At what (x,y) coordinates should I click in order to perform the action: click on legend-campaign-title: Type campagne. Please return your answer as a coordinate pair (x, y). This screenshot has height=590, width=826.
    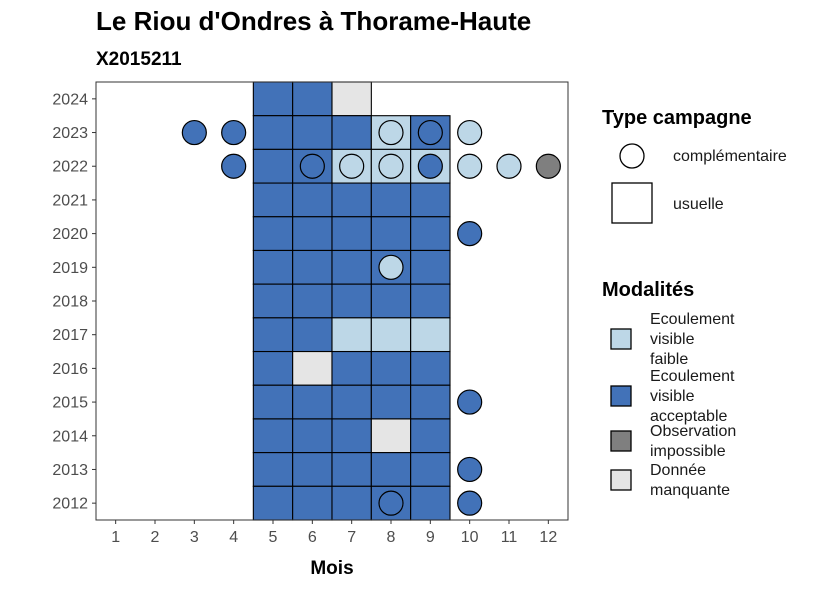
    Looking at the image, I should click on (677, 118).